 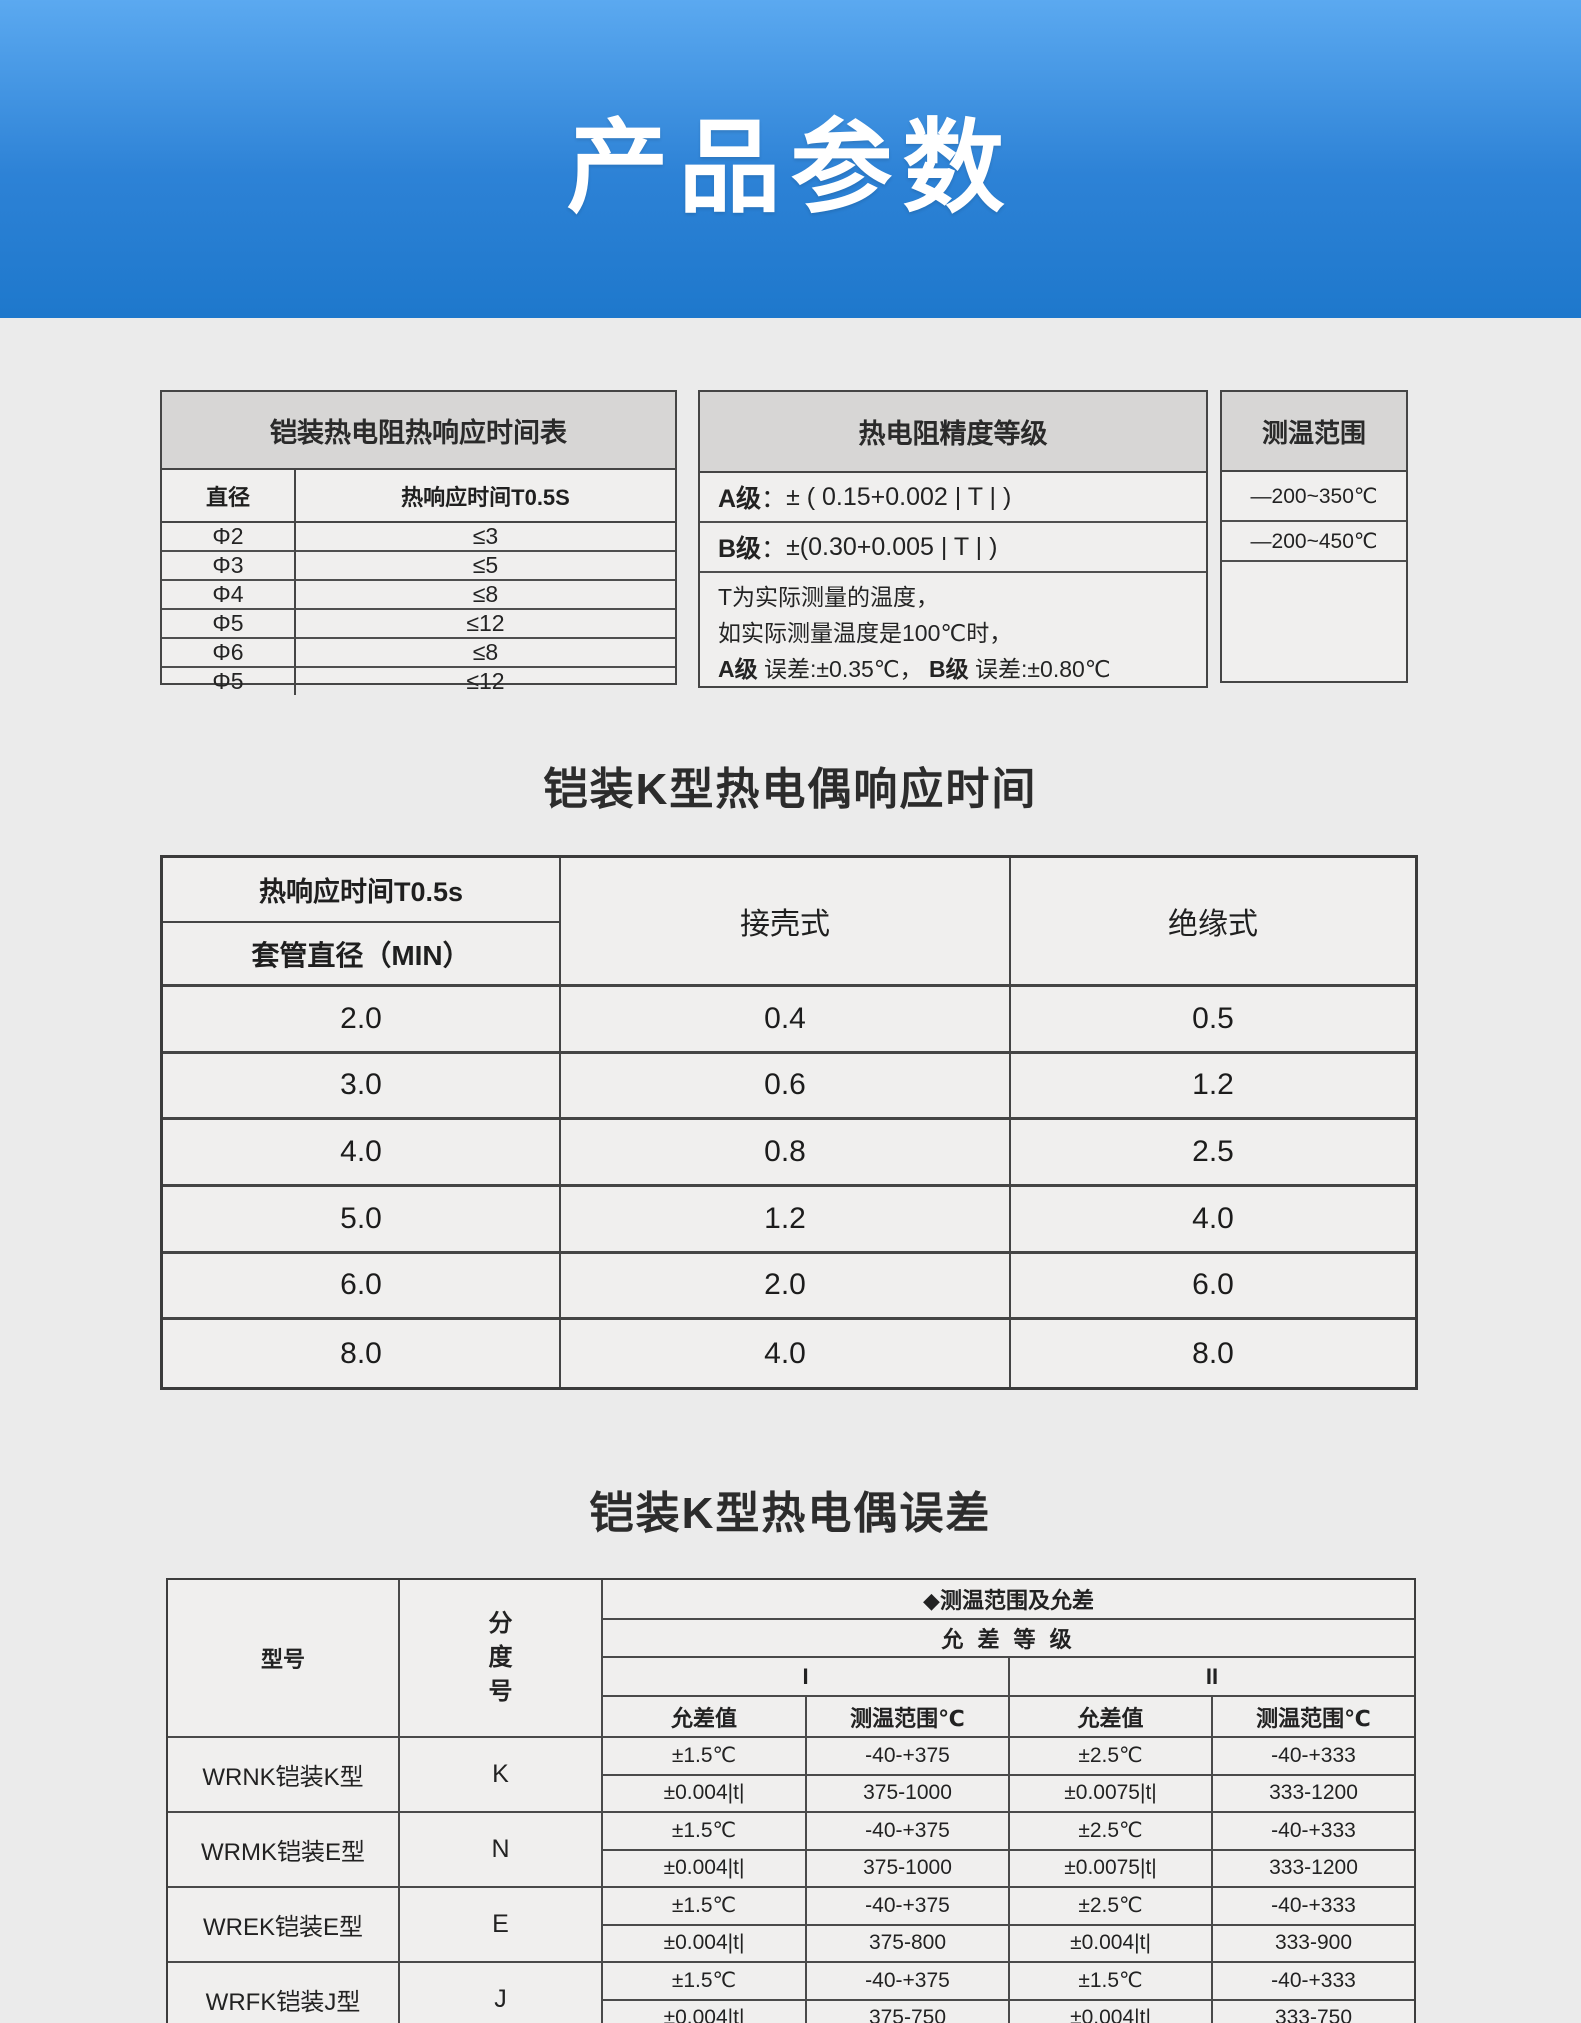 I want to click on header-range-2: 测温范围℃, so click(x=1313, y=1717).